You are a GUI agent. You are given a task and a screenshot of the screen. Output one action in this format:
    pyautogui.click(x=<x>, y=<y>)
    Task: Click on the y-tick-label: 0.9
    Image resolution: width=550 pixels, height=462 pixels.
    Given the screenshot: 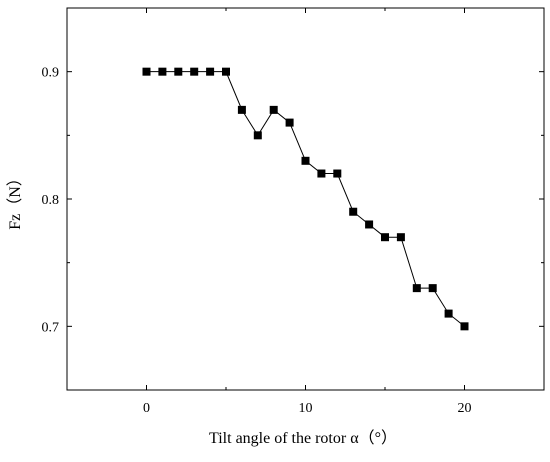 What is the action you would take?
    pyautogui.click(x=51, y=73)
    